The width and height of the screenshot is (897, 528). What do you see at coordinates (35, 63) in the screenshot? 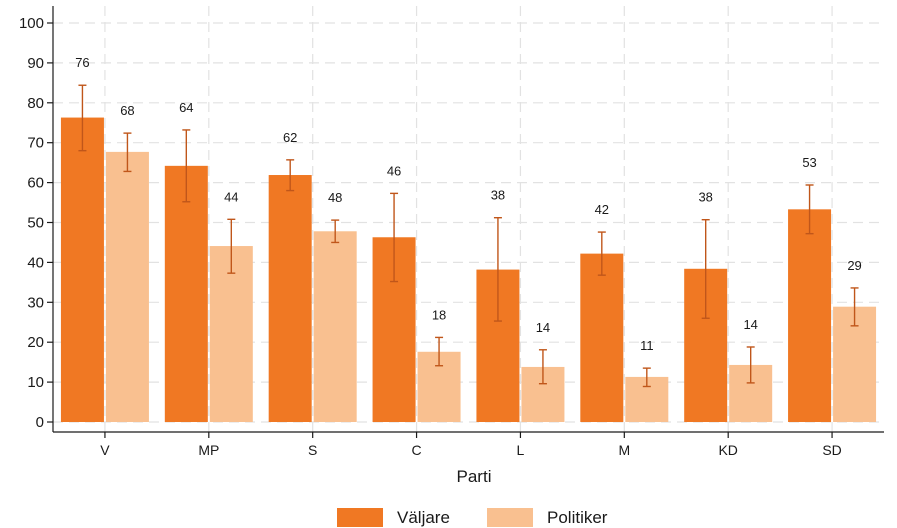
I see `y-tick-label: 90` at bounding box center [35, 63].